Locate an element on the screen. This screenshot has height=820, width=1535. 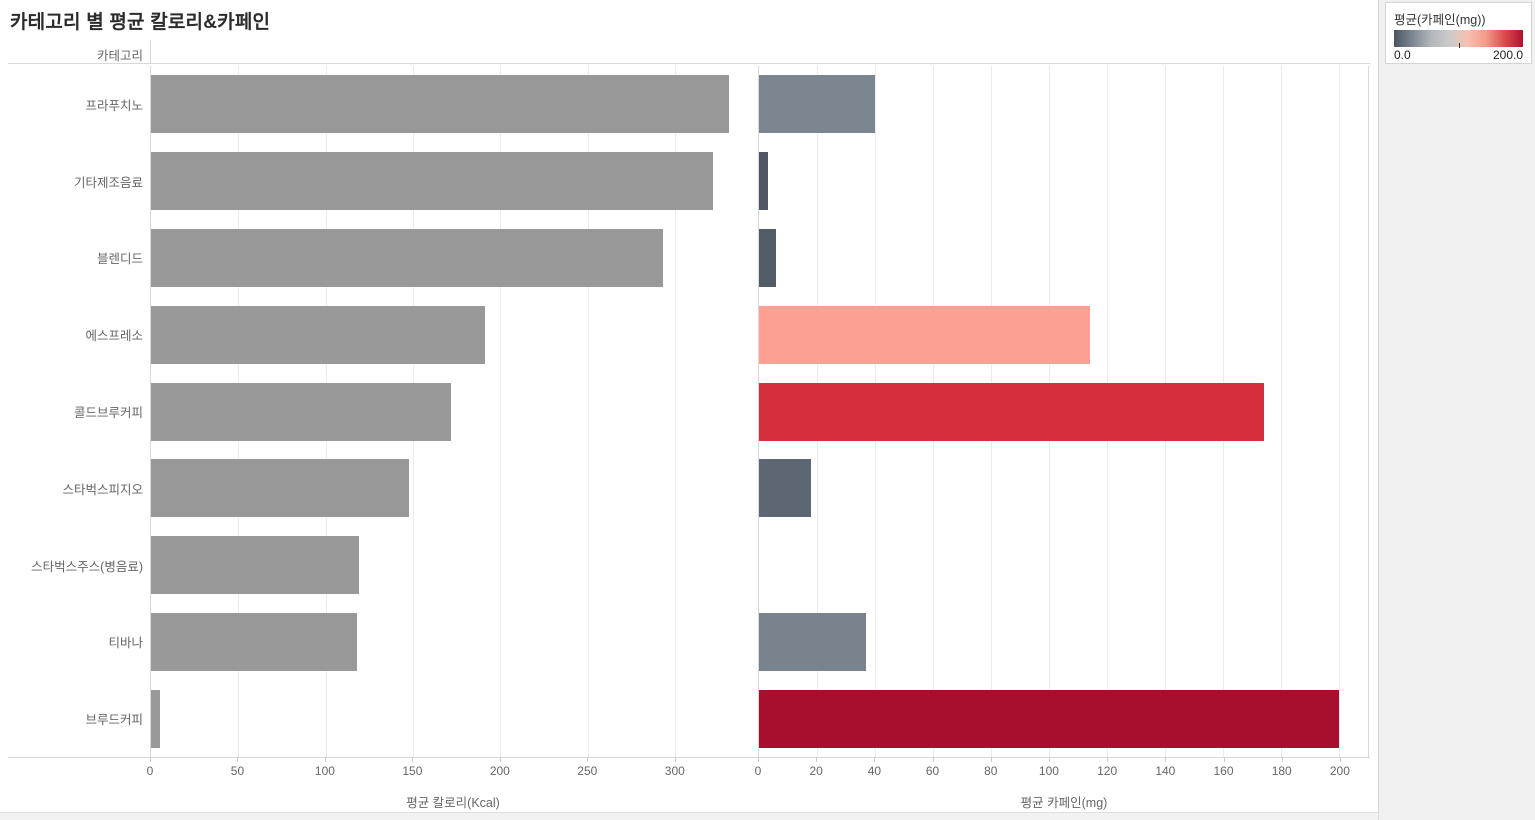
axis-tick-label: 20 is located at coordinates (816, 771).